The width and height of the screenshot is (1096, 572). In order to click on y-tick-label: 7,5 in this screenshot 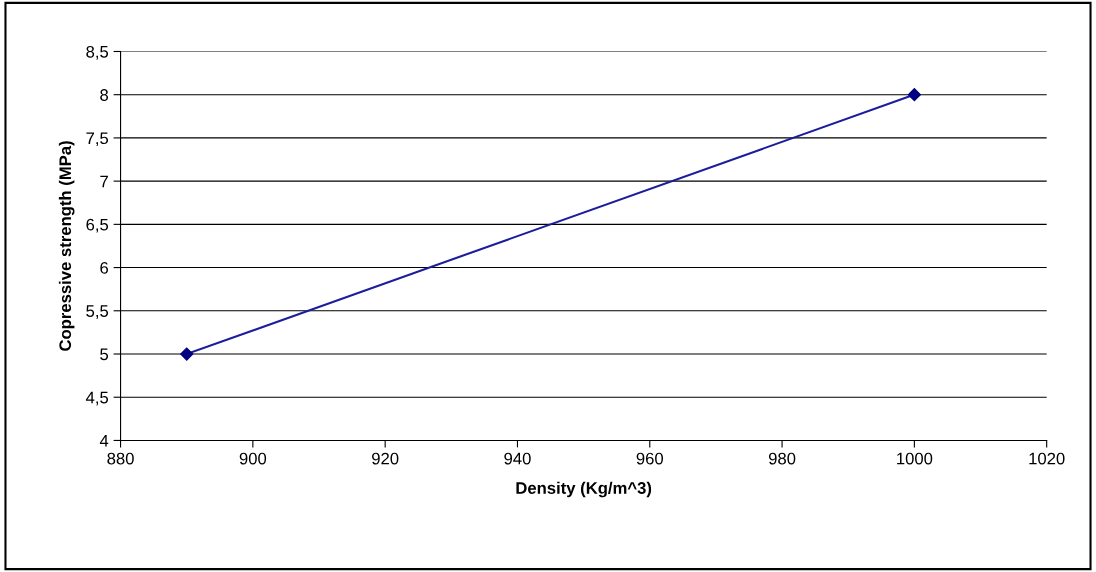, I will do `click(97, 139)`.